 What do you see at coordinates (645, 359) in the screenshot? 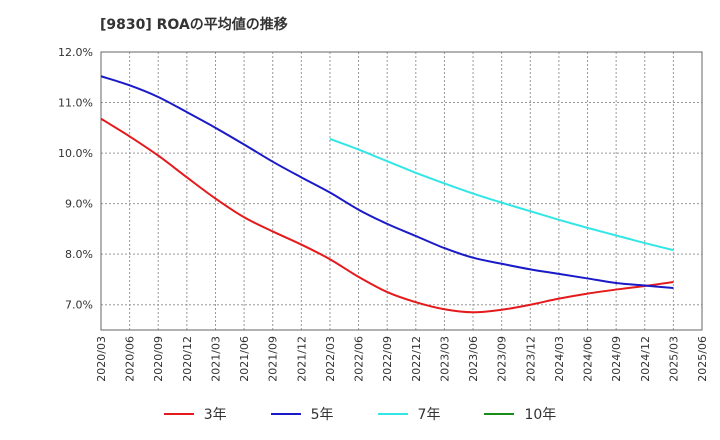
I see `x-tick-label: 2024/12` at bounding box center [645, 359].